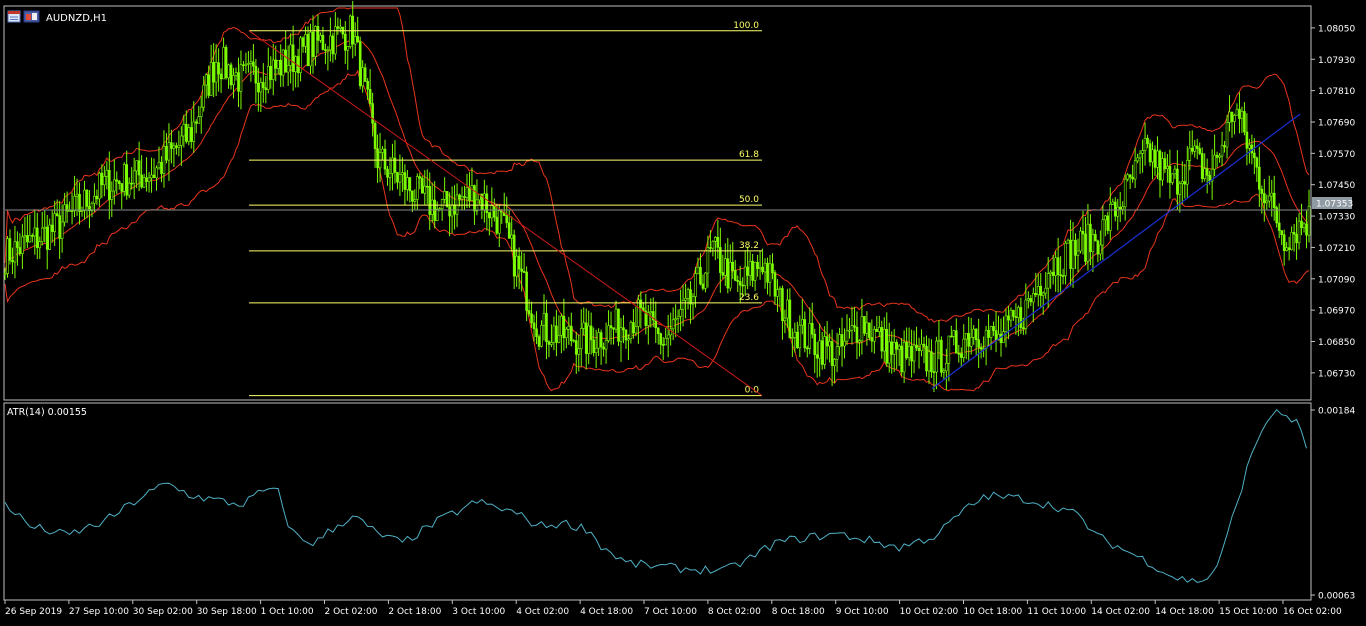 The width and height of the screenshot is (1366, 626). I want to click on current-price-label: 1.07353, so click(1334, 205).